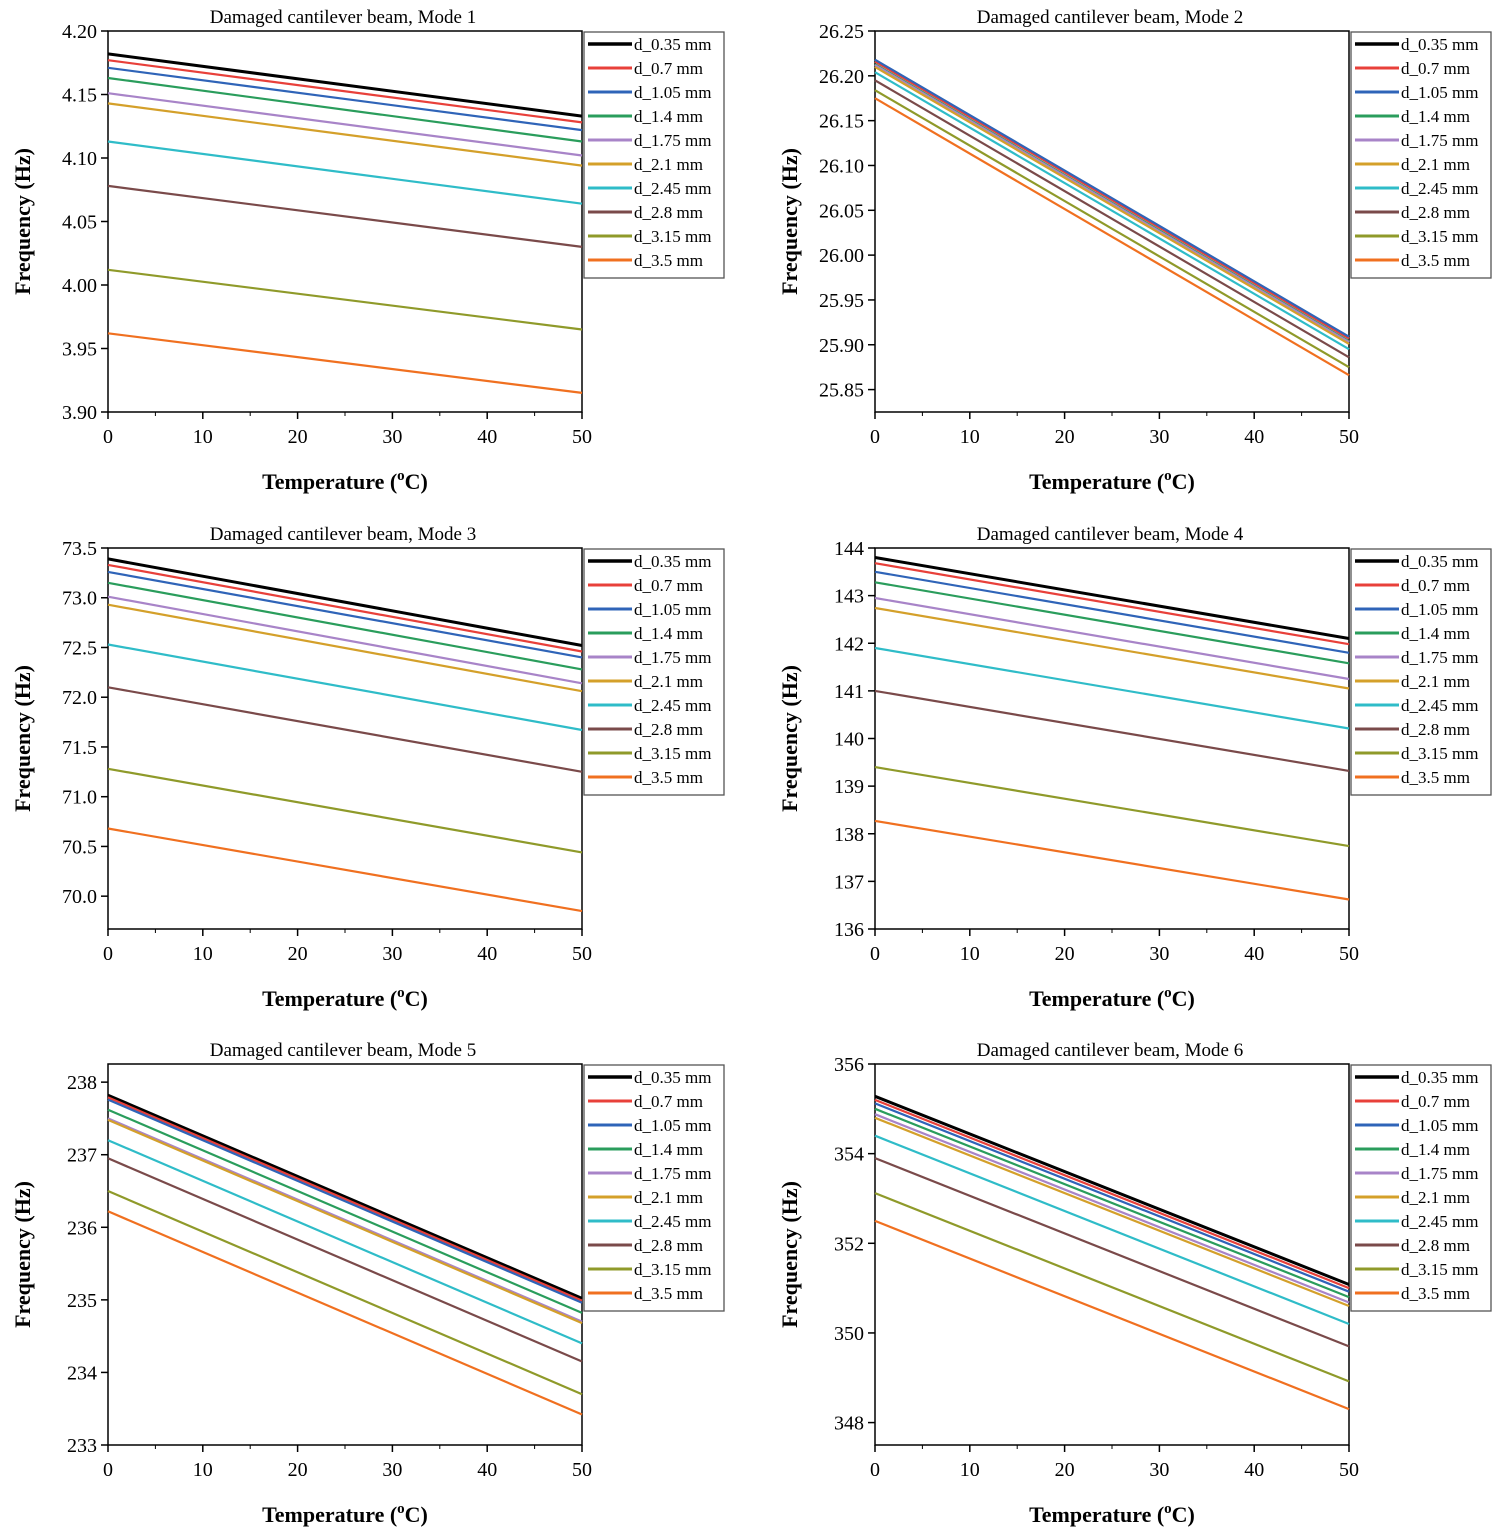 This screenshot has width=1500, height=1536. What do you see at coordinates (841, 32) in the screenshot?
I see `y-tick-label: 26.25` at bounding box center [841, 32].